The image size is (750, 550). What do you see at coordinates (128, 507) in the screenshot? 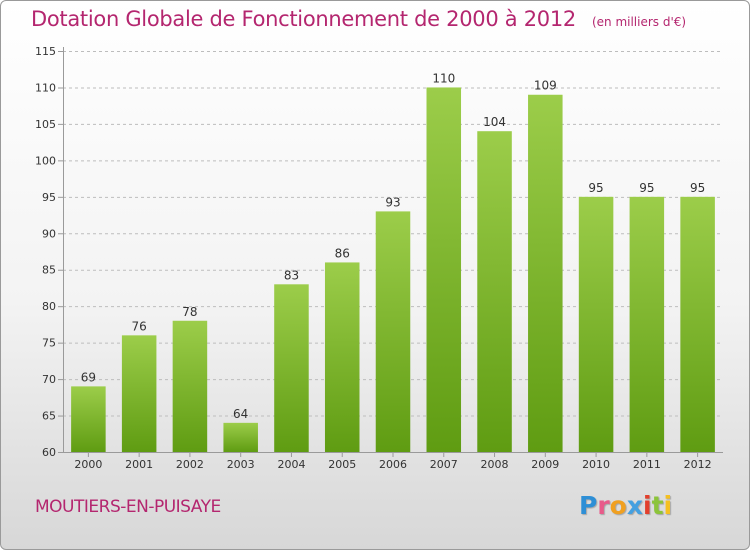
I see `commune-name: MOUTIERS-EN-PUISAYE` at bounding box center [128, 507].